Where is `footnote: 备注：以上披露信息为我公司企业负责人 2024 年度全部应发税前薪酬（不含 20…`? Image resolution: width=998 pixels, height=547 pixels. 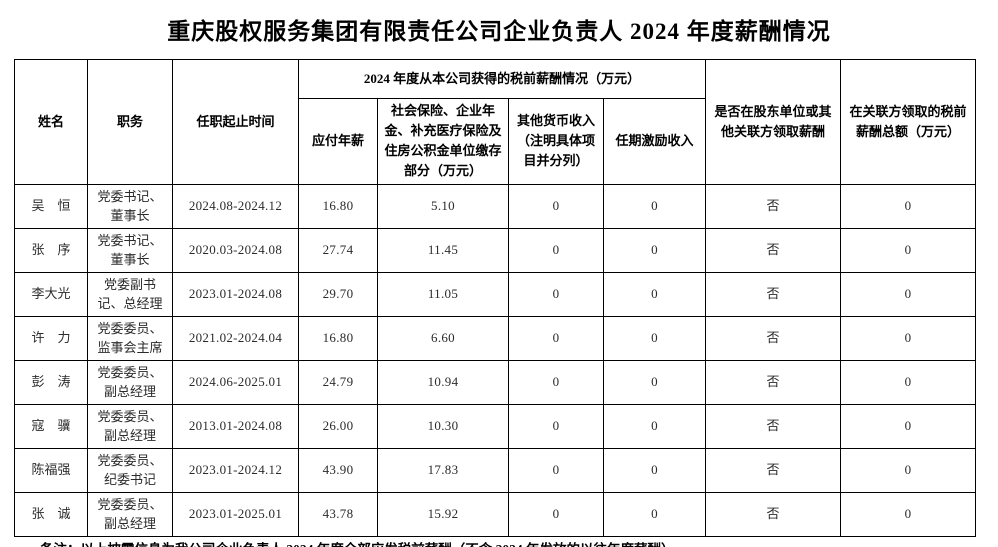 footnote: 备注：以上披露信息为我公司企业负责人 2024 年度全部应发税前薪酬（不含 20… is located at coordinates (519, 544).